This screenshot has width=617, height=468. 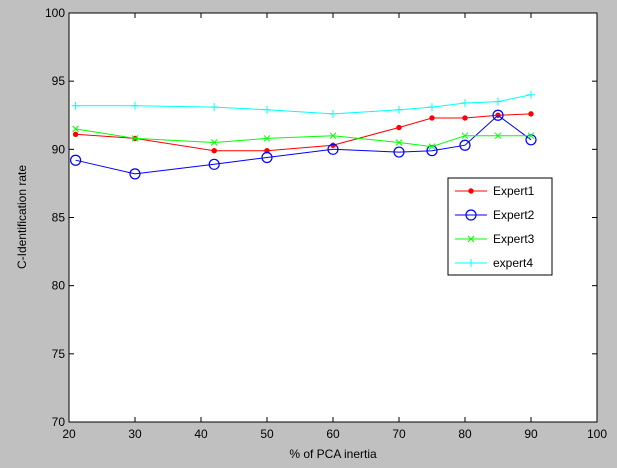 What do you see at coordinates (22, 217) in the screenshot?
I see `y-axis-label: C-Identification rate` at bounding box center [22, 217].